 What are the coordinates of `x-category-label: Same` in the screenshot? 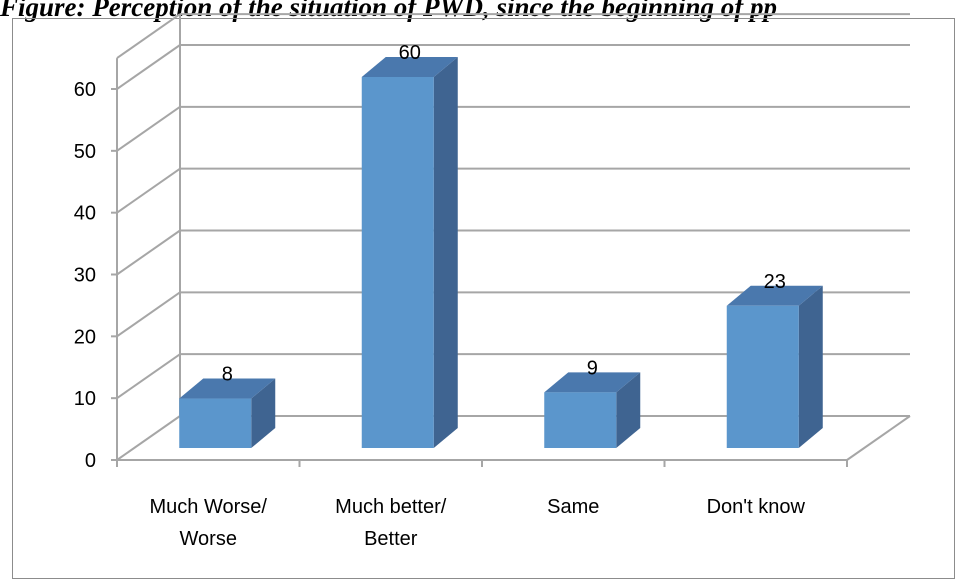 It's located at (573, 507).